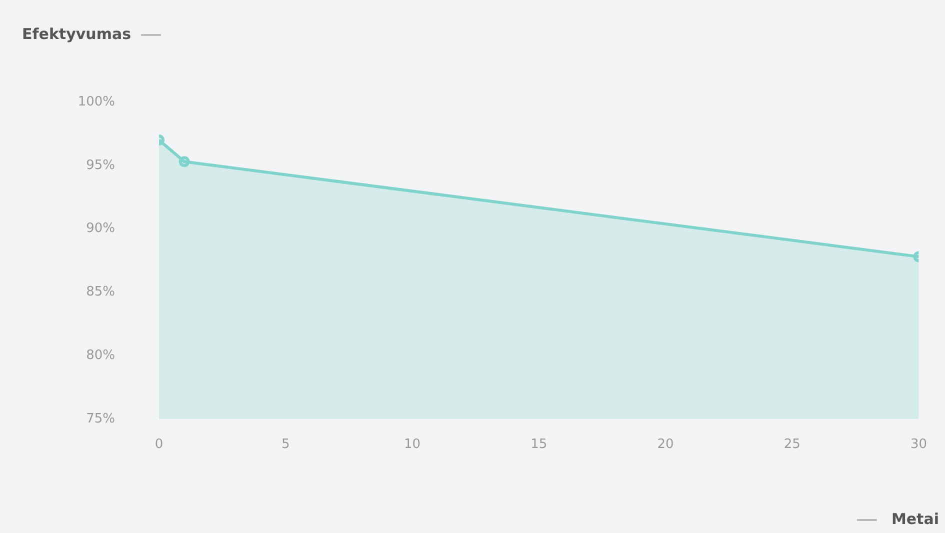 This screenshot has height=533, width=945. I want to click on x-axis-title: Metai, so click(915, 519).